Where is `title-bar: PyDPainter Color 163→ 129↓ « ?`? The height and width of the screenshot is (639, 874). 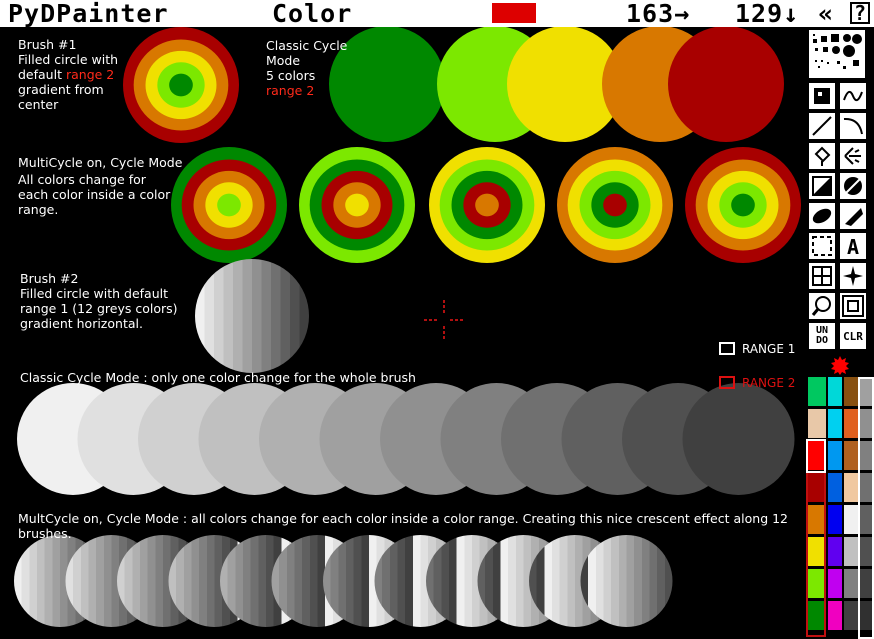 title-bar: PyDPainter Color 163→ 129↓ « ? is located at coordinates (437, 13).